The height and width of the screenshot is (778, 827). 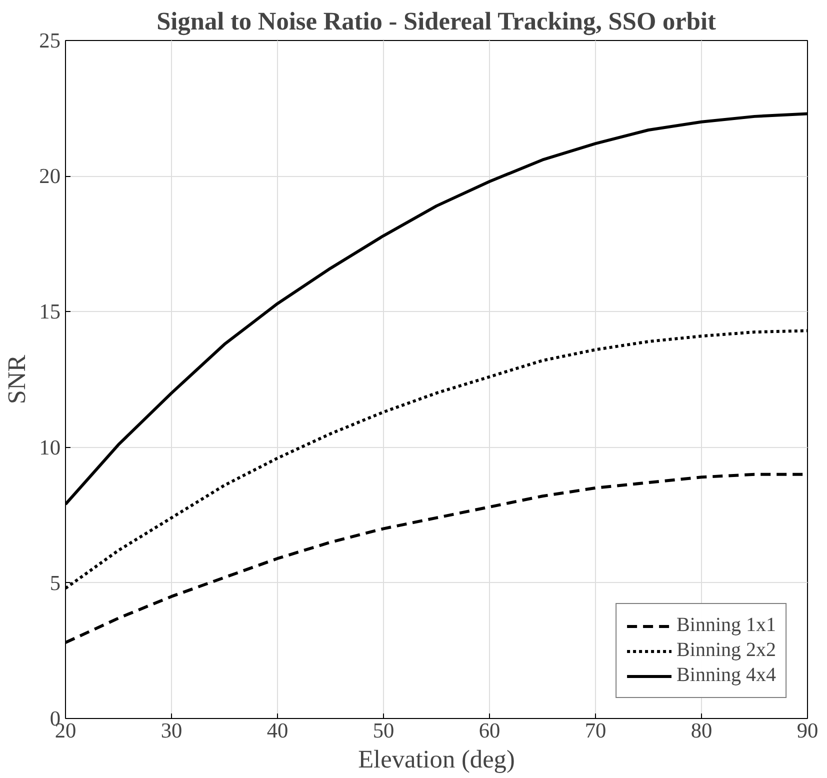 I want to click on x-tick-label: 40, so click(x=277, y=730).